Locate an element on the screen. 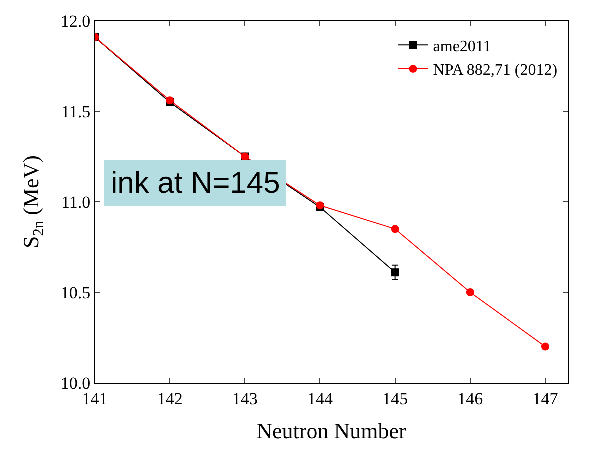 This screenshot has width=598, height=458. y-tick-label: 11.0 is located at coordinates (76, 202).